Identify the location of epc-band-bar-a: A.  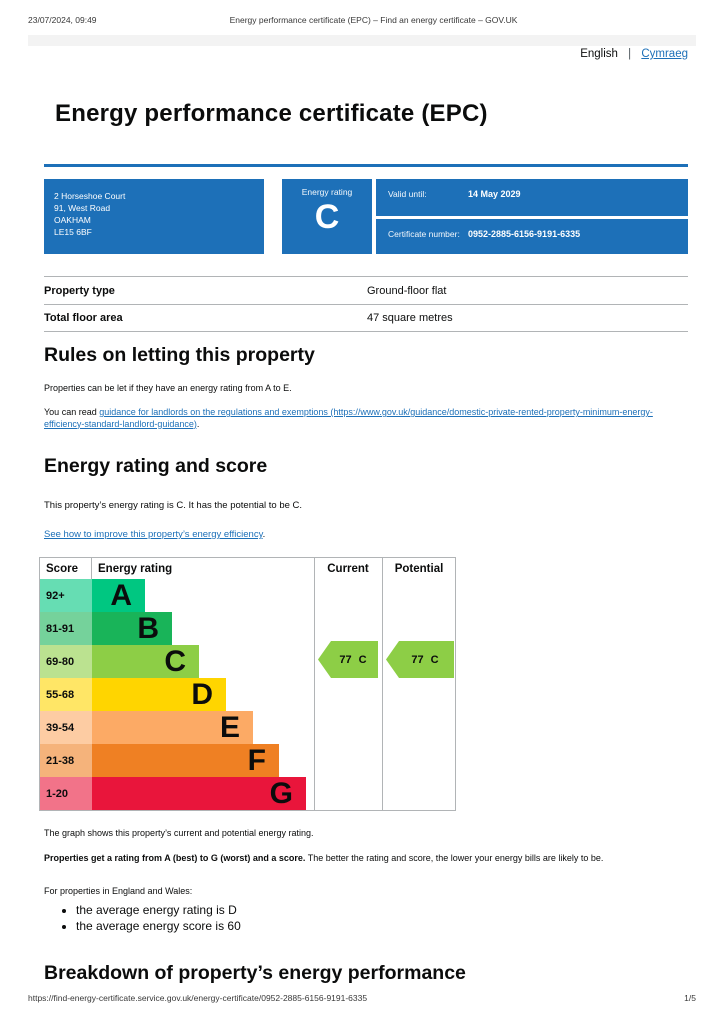
(118, 595).